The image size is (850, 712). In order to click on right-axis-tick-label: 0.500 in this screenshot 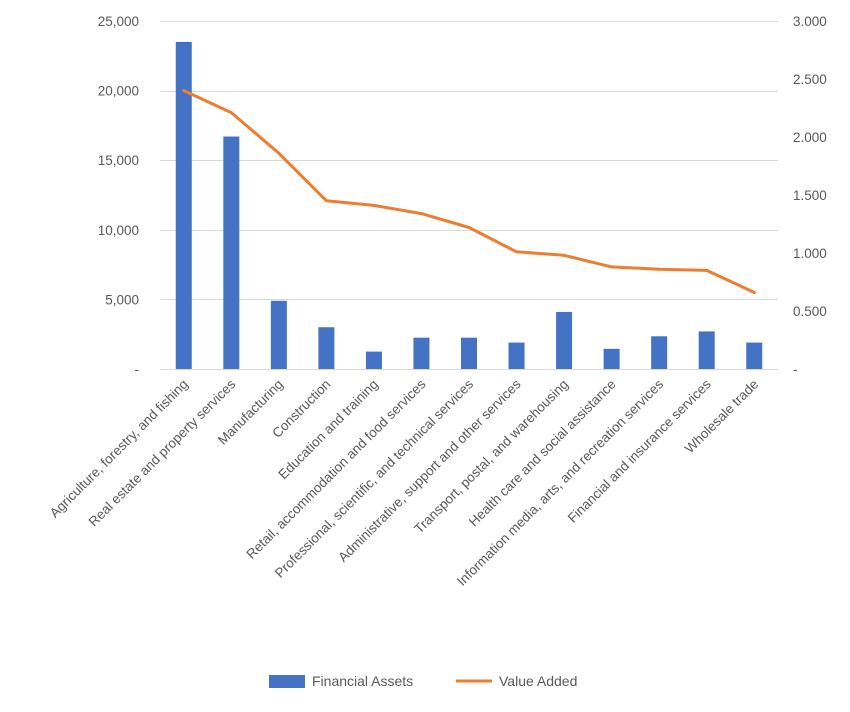, I will do `click(810, 311)`.